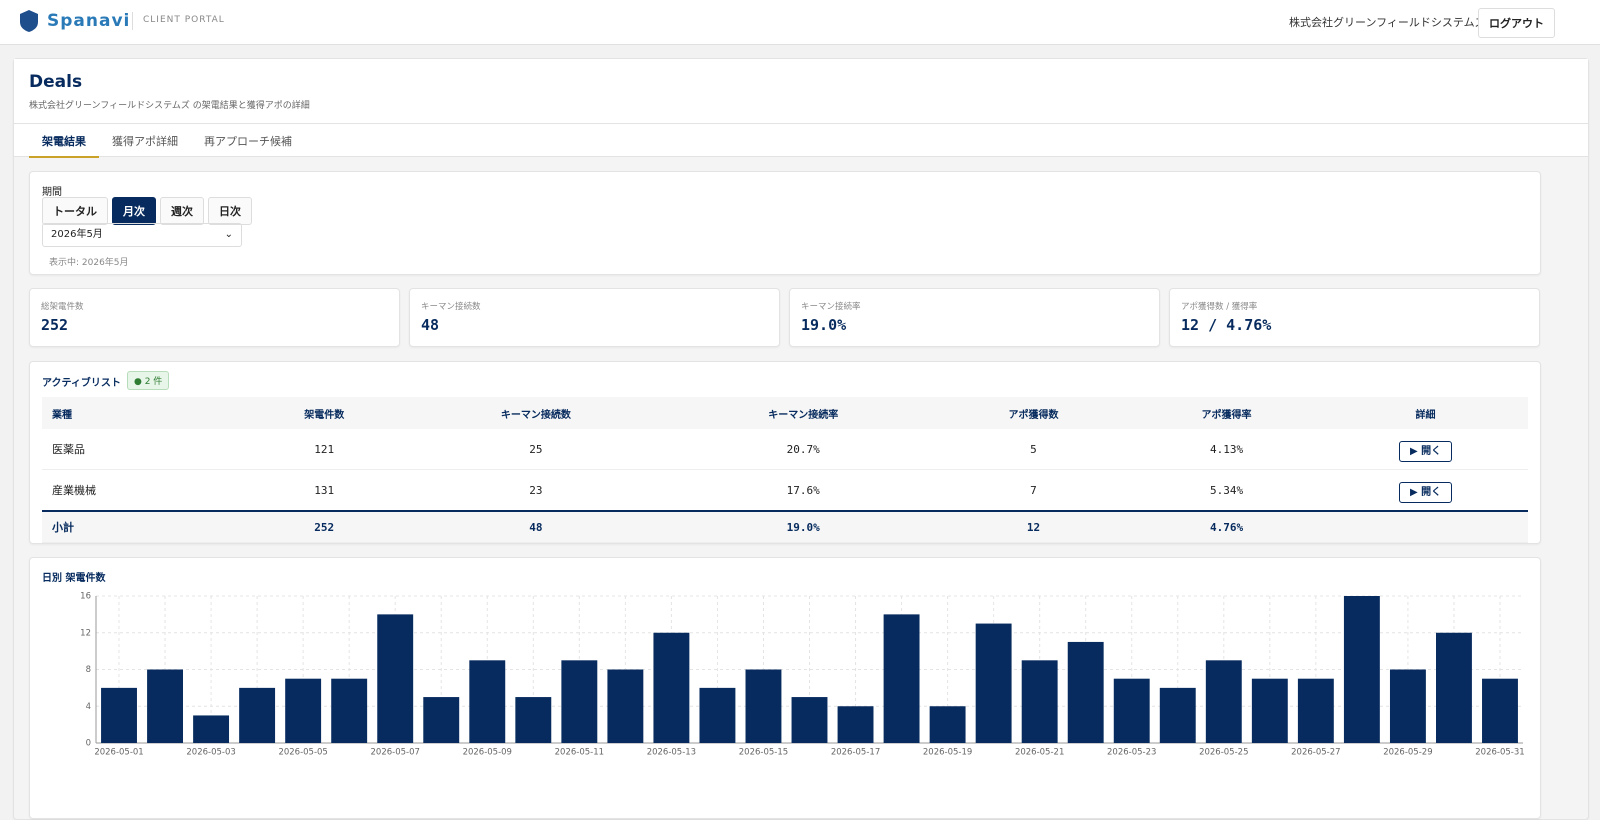 Image resolution: width=1600 pixels, height=820 pixels. I want to click on column-header: 架電件数, so click(324, 413).